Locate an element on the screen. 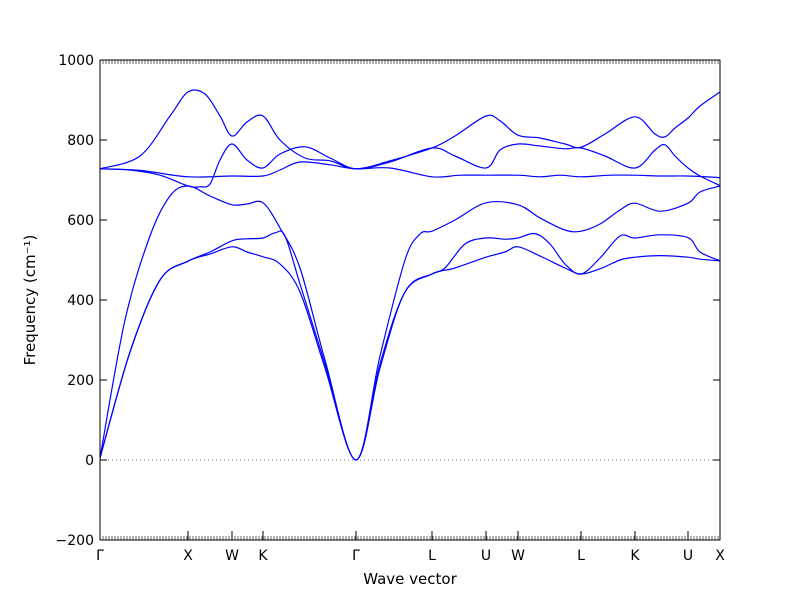 This screenshot has height=600, width=800. y-tick-label: 800 is located at coordinates (80, 141).